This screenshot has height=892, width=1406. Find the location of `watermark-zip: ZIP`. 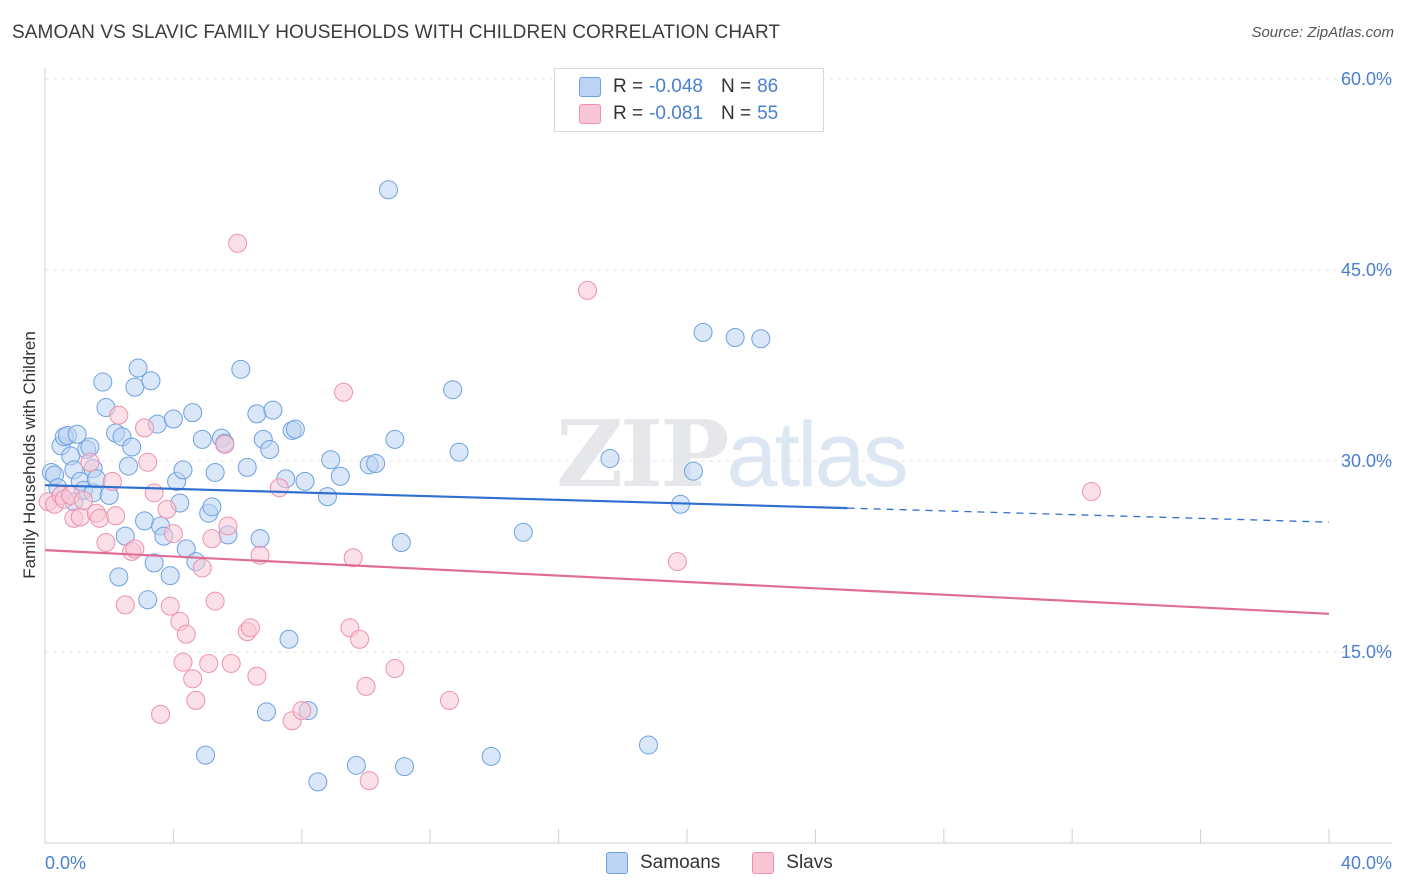

watermark-zip: ZIP is located at coordinates (642, 454).